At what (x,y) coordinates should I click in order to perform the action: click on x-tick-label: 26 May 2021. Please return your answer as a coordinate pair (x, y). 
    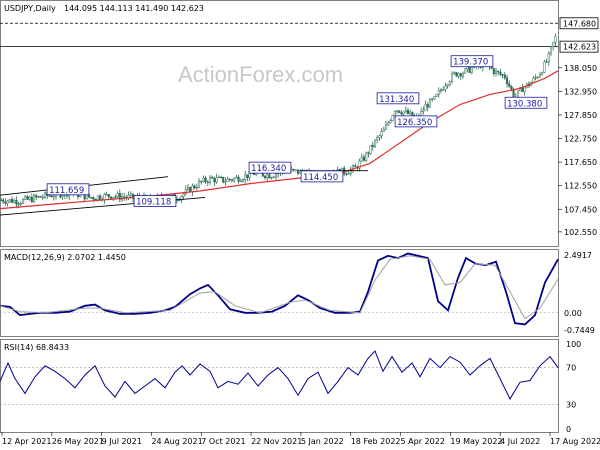
    Looking at the image, I should click on (78, 441).